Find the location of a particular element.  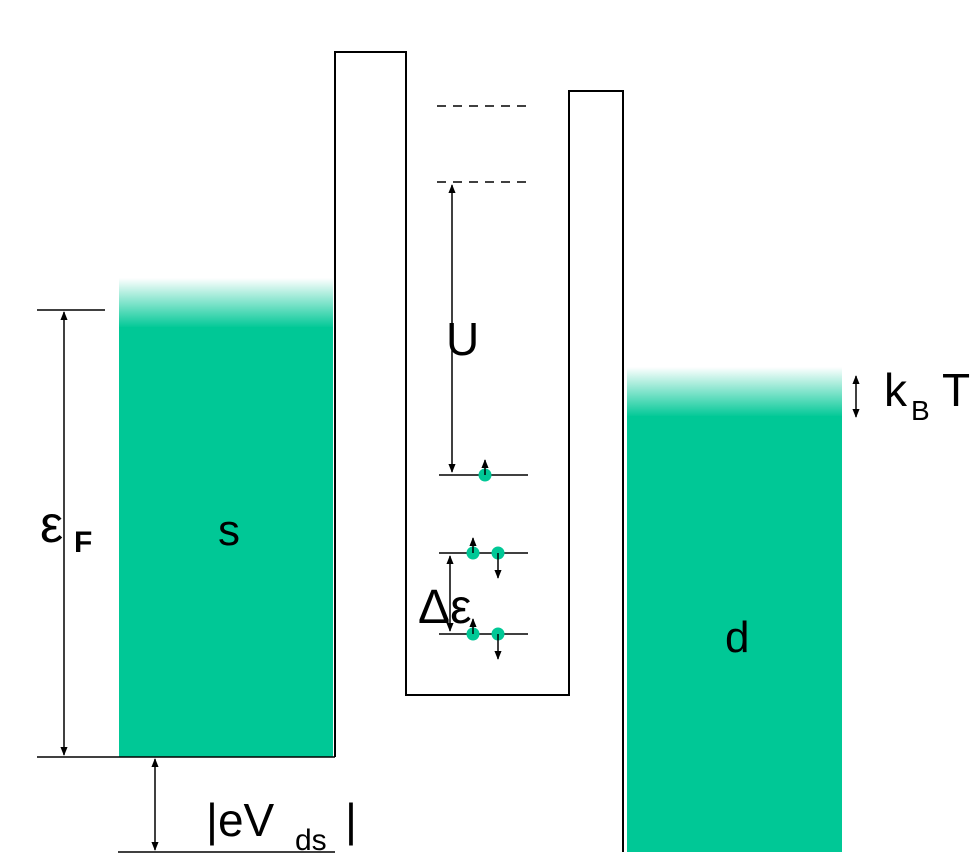

thermal-energy-label: k B T is located at coordinates (927, 395).